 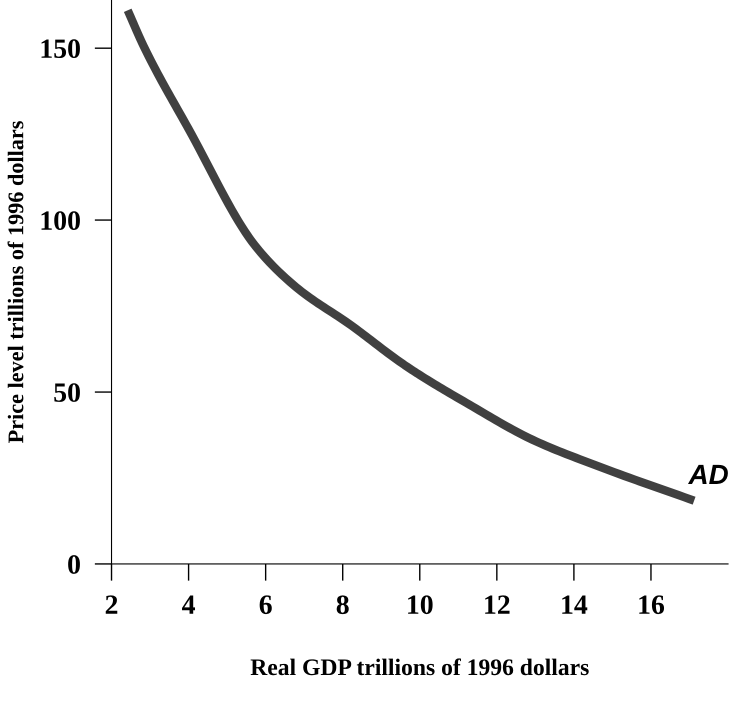 What do you see at coordinates (74, 564) in the screenshot?
I see `y-tick-label: 0` at bounding box center [74, 564].